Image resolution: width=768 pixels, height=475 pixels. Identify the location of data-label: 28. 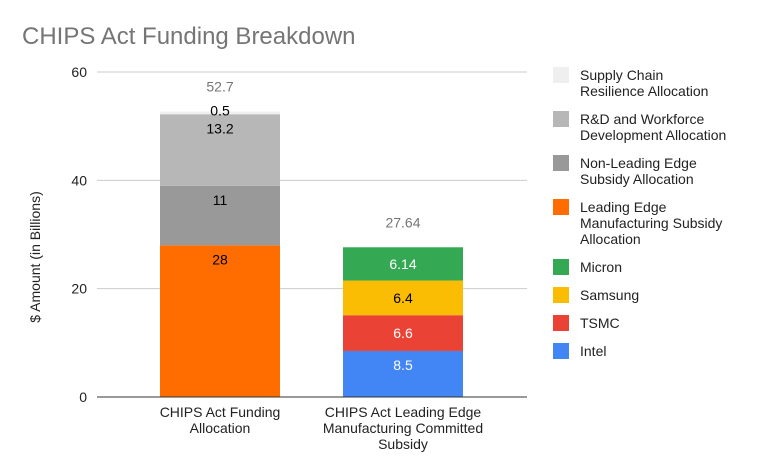
(220, 259).